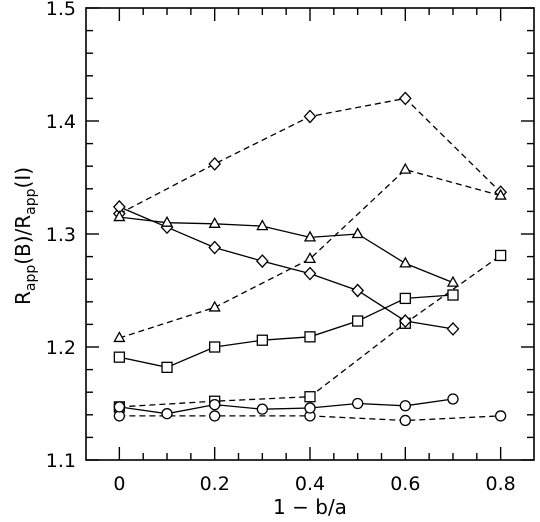  I want to click on y-tick-label: 1.2, so click(61, 348).